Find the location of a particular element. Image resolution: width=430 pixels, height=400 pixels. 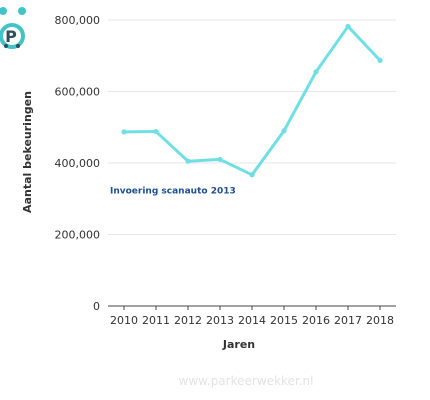

parking-letter: P is located at coordinates (11, 36).